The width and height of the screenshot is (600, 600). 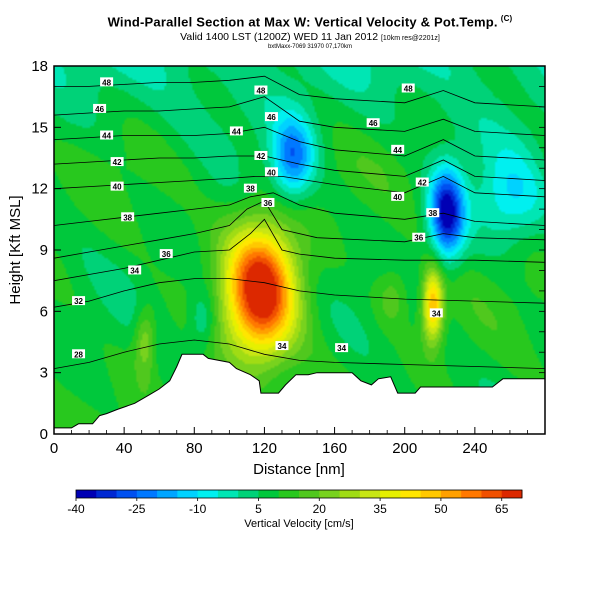 What do you see at coordinates (320, 509) in the screenshot?
I see `colorbar-tick-label: 20` at bounding box center [320, 509].